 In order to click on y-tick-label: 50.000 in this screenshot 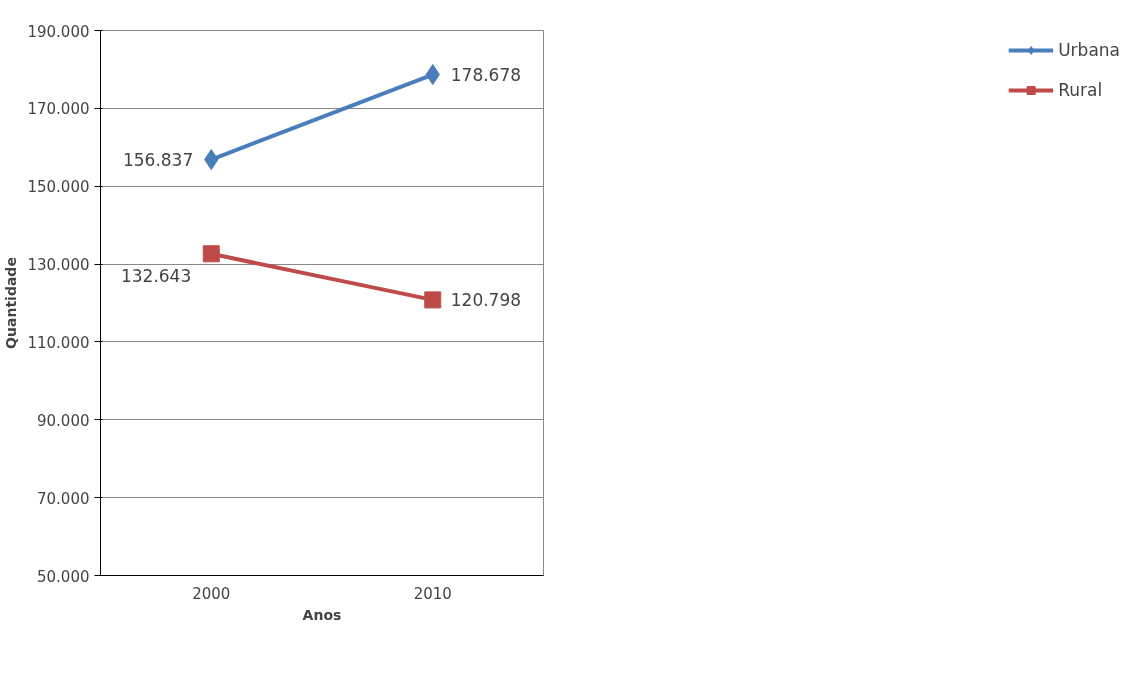, I will do `click(63, 576)`.